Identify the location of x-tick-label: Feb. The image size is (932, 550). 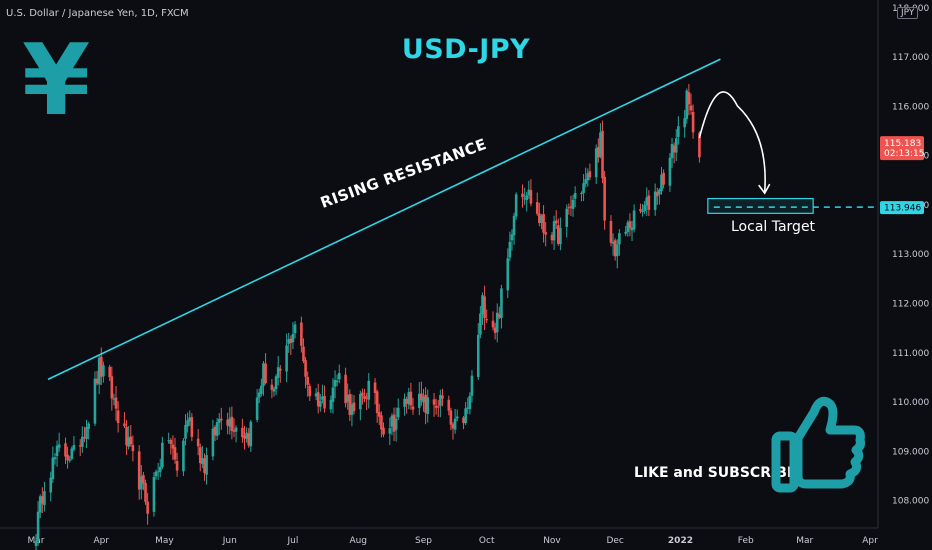
(746, 541).